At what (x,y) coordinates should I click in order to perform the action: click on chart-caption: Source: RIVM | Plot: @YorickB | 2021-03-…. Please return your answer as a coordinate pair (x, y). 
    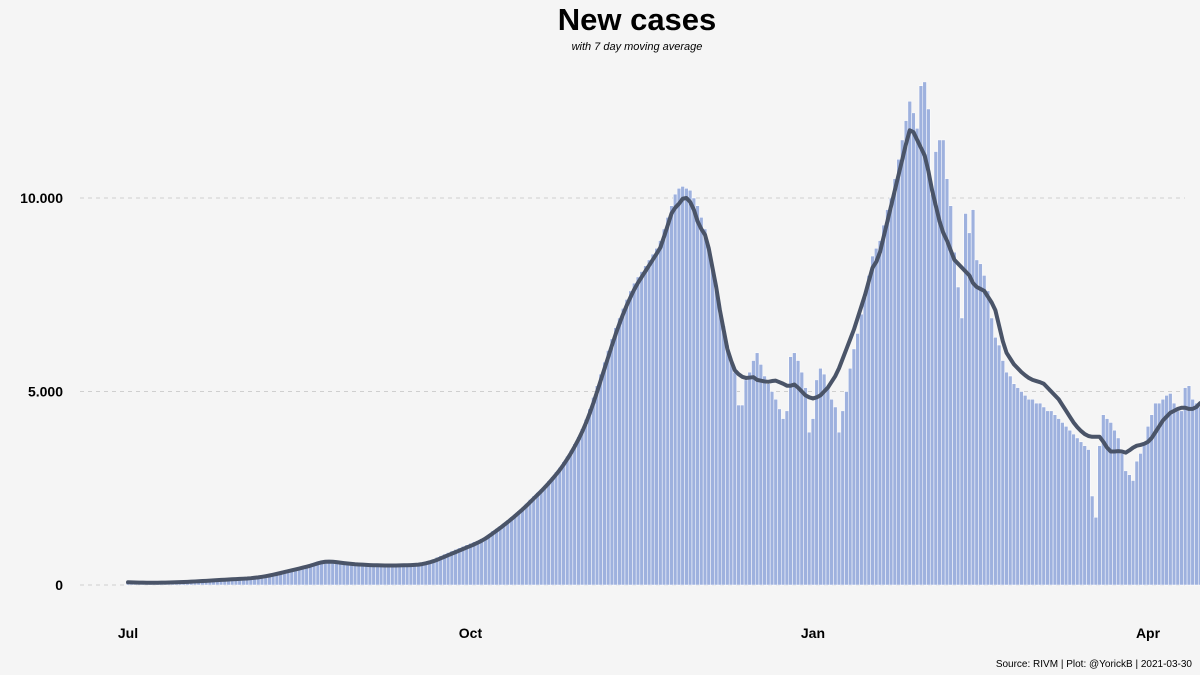
    Looking at the image, I should click on (1094, 664).